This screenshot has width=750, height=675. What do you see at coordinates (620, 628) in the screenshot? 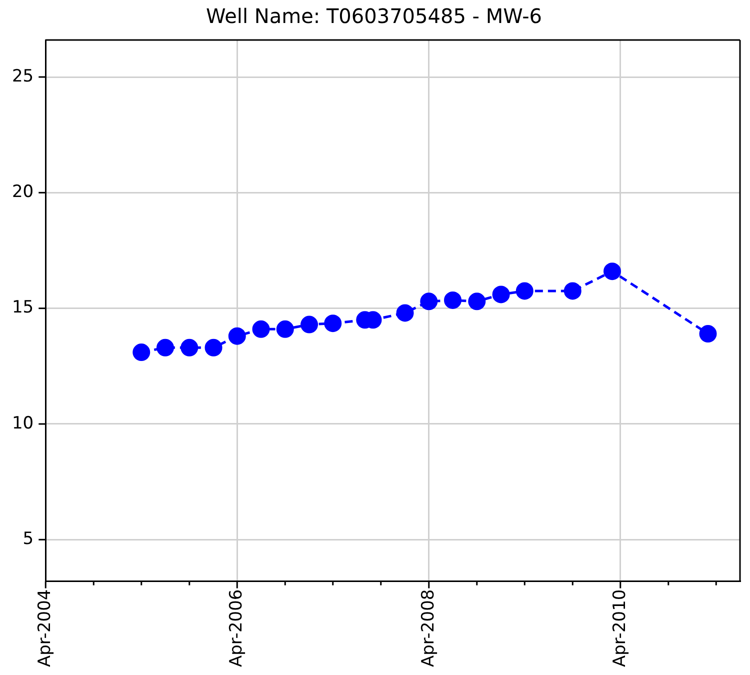
I see `x-tick-label: Apr-2010` at bounding box center [620, 628].